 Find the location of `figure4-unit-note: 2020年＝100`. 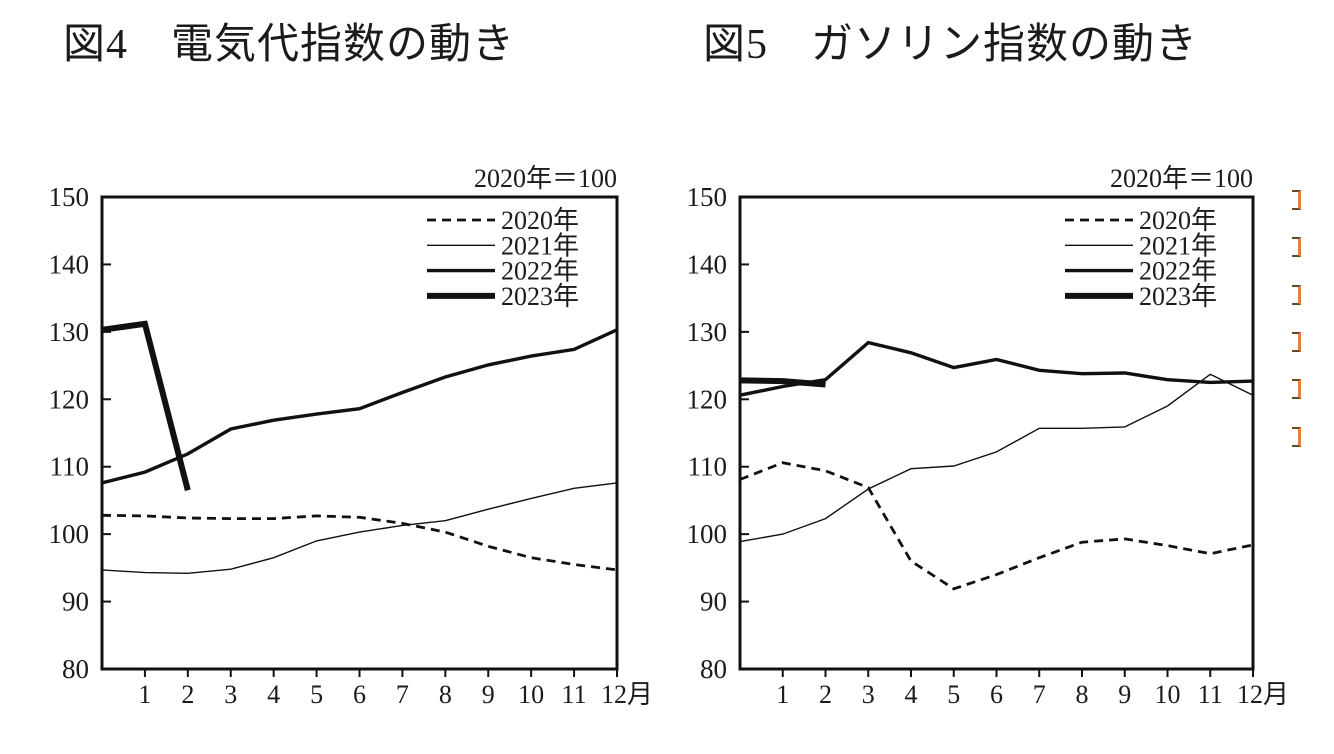

figure4-unit-note: 2020年＝100 is located at coordinates (545, 178).